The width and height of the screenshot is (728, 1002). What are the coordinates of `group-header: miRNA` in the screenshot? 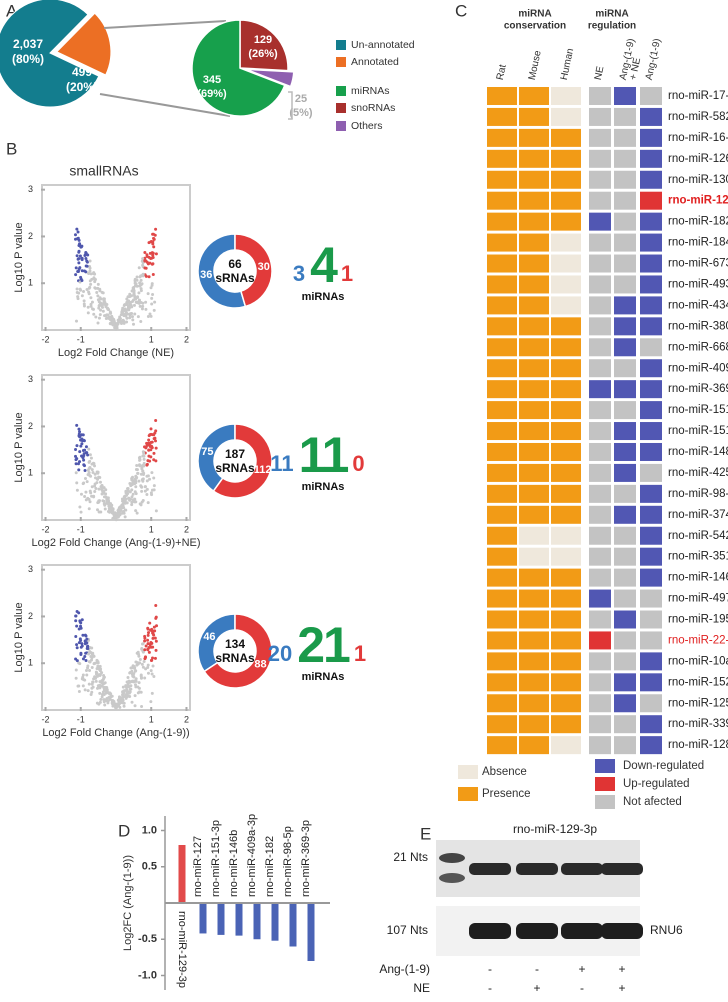 It's located at (534, 14).